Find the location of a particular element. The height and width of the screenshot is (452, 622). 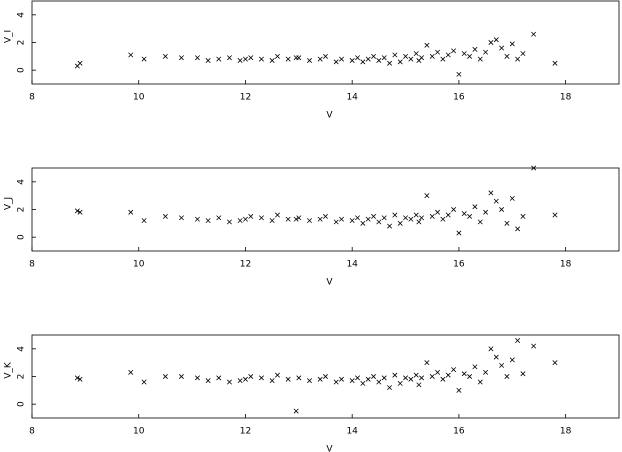

x-tick-label: 8 is located at coordinates (32, 265).